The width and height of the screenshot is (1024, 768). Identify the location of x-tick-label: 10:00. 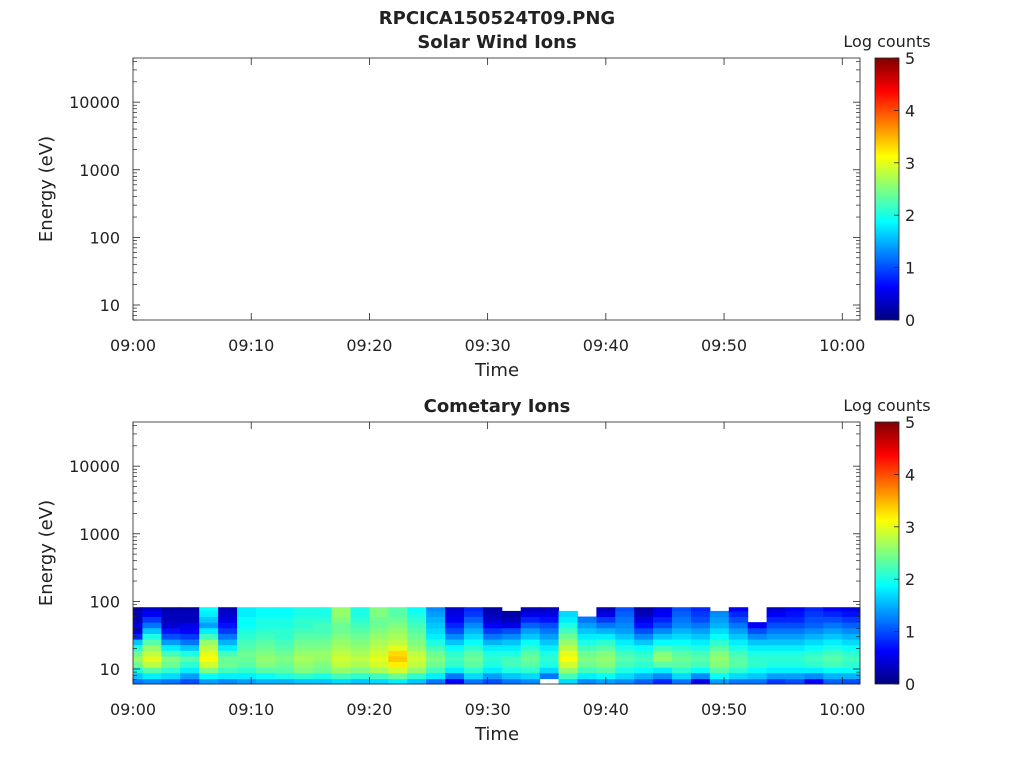
(842, 345).